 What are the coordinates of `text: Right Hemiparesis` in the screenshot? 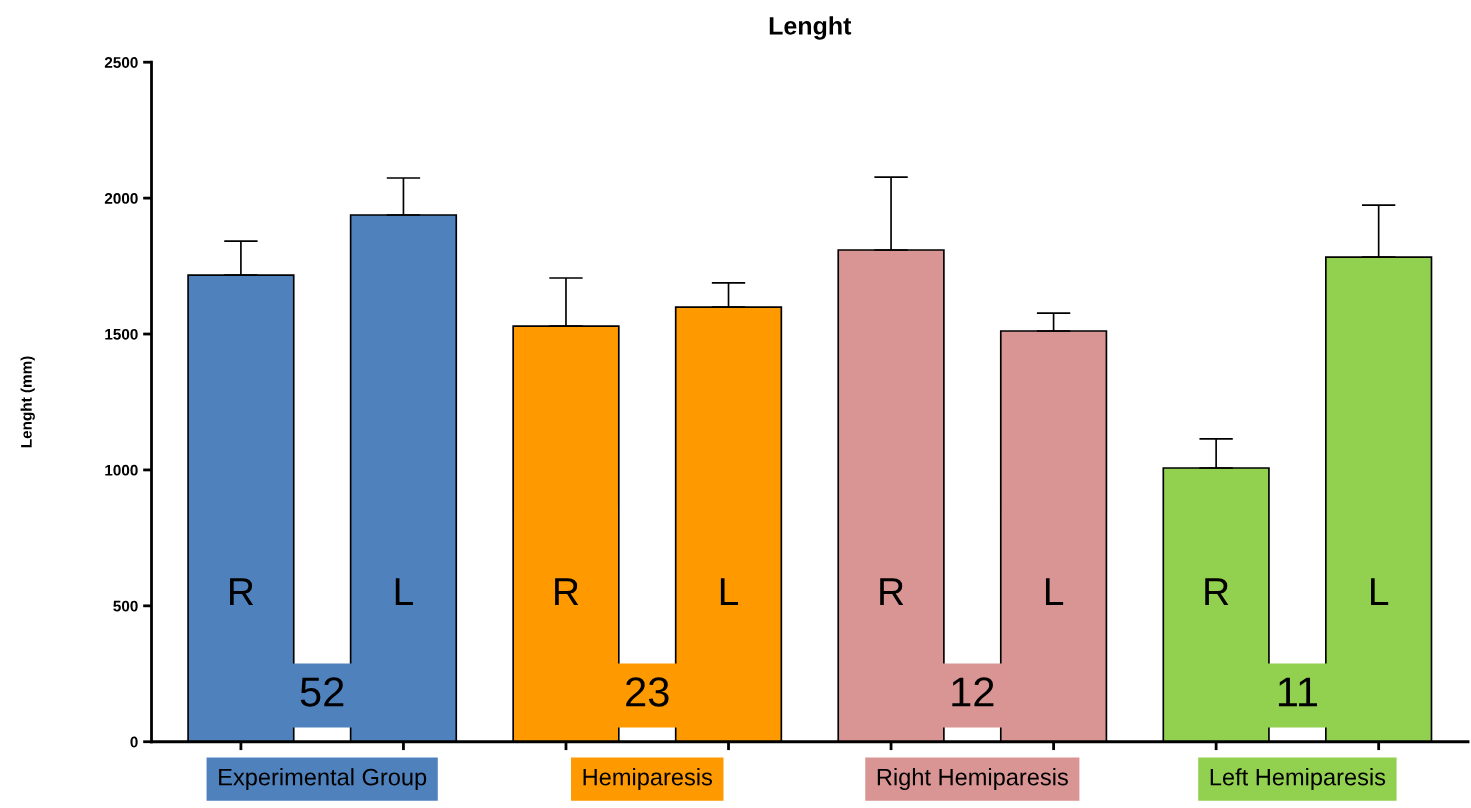 It's located at (972, 779).